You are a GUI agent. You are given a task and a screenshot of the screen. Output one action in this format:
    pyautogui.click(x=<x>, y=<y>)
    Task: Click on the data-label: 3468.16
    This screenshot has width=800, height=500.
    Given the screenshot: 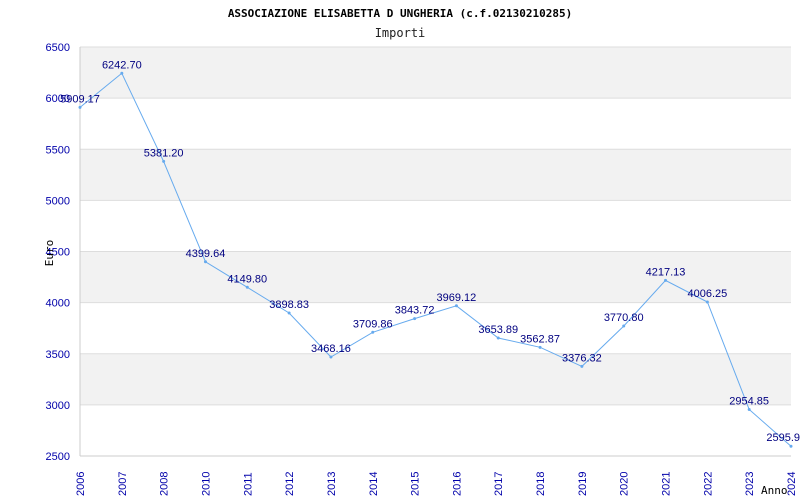 What is the action you would take?
    pyautogui.click(x=331, y=349)
    